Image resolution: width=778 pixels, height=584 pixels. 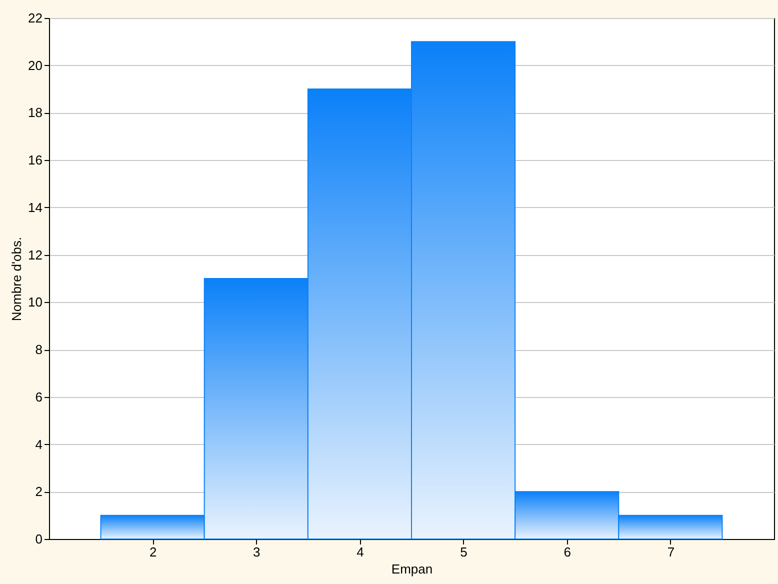 I want to click on y-axis-title: Nombre d'obs., so click(x=16, y=279).